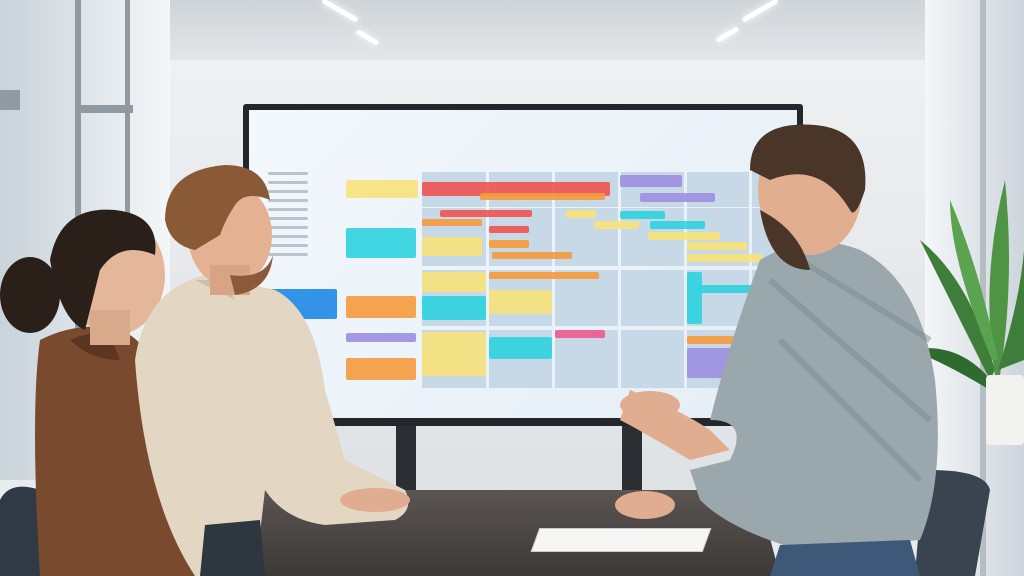 The width and height of the screenshot is (1024, 576). I want to click on chair, so click(952, 523).